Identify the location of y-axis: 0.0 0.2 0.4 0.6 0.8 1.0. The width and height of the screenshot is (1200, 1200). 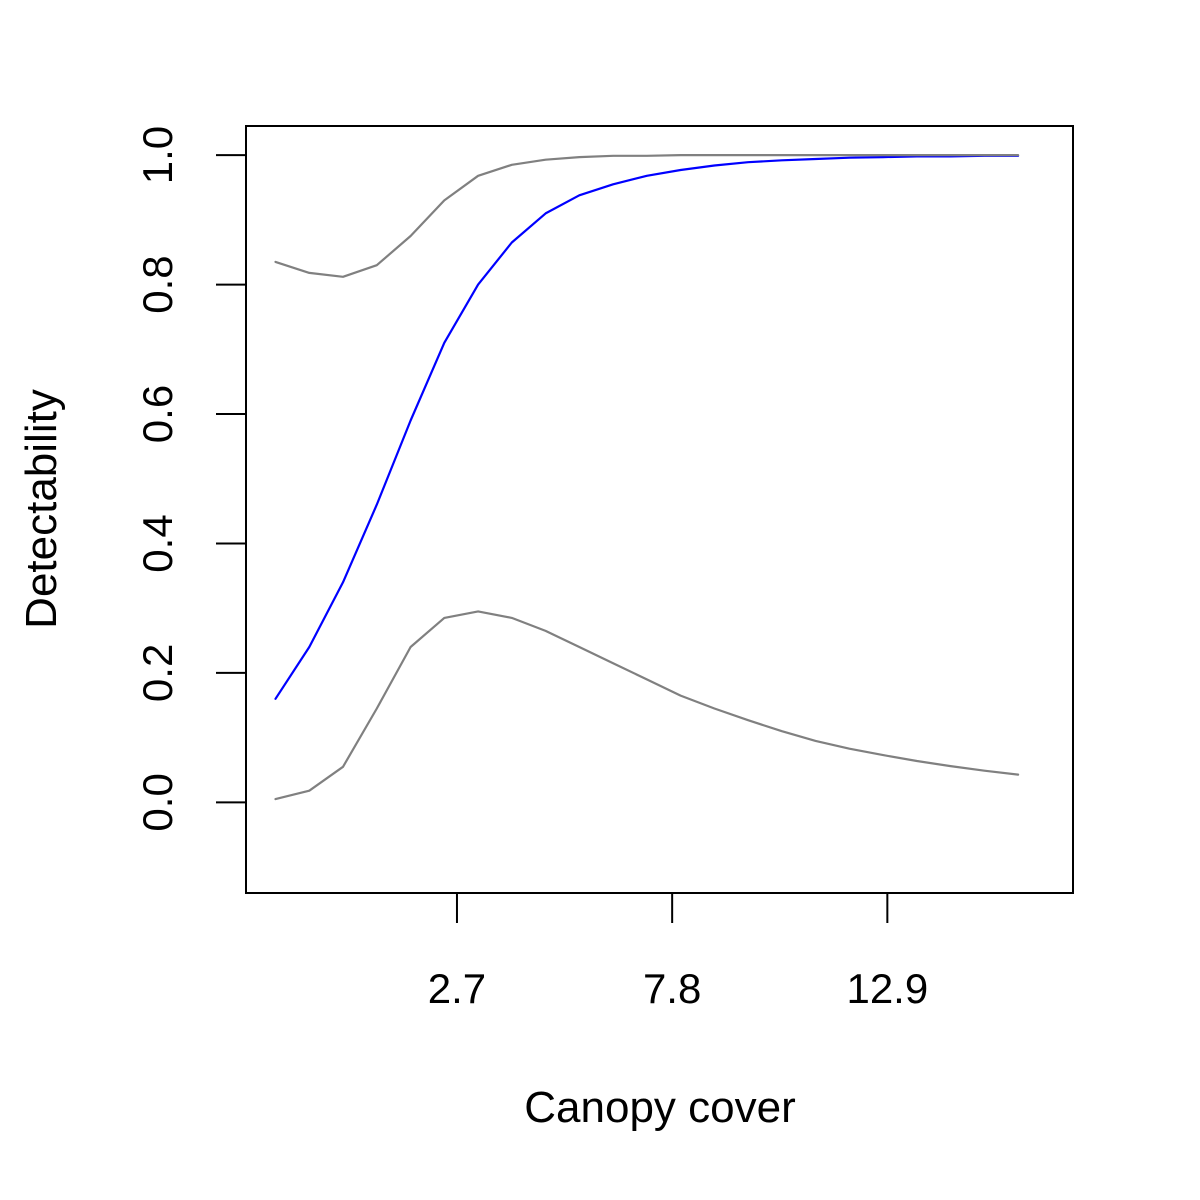
(190, 479).